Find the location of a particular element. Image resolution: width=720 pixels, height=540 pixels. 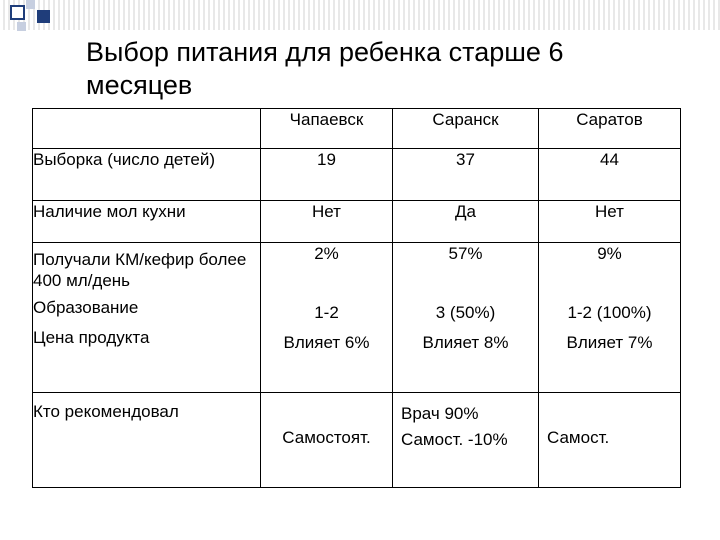

cell-kitchen-chapaevsk: Нет is located at coordinates (326, 221).